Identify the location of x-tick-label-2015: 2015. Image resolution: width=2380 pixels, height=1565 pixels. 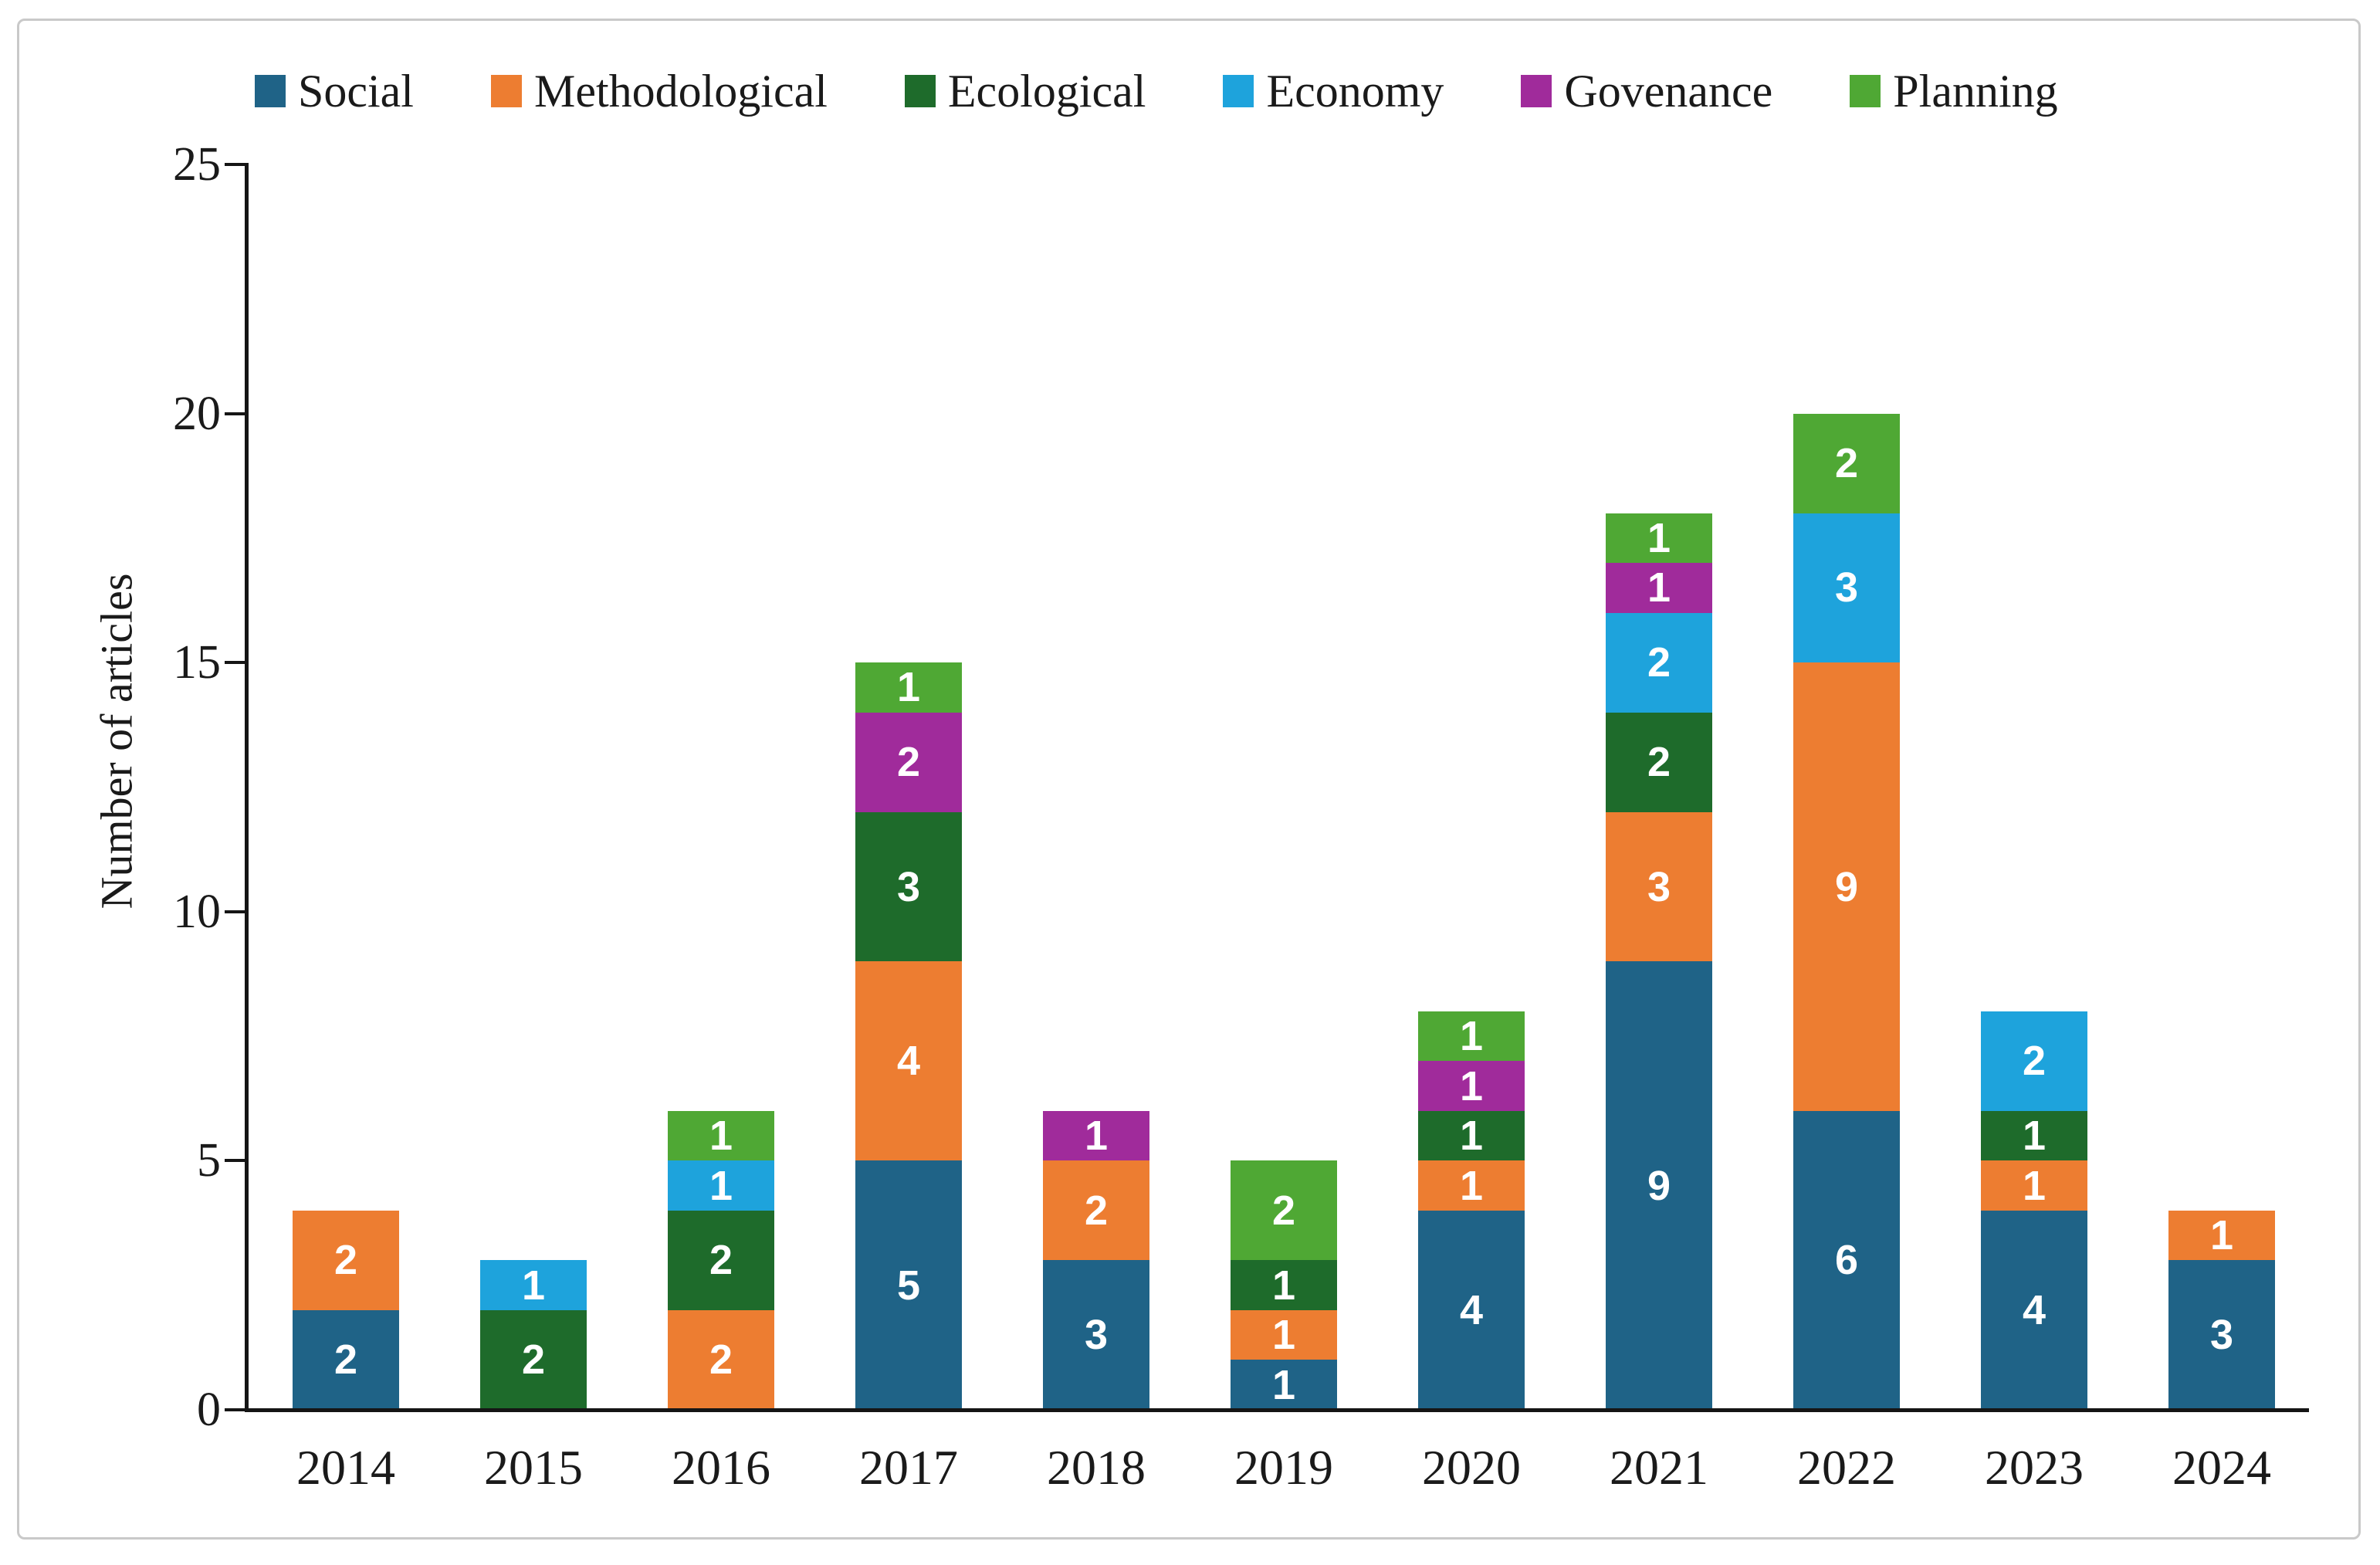
(533, 1467).